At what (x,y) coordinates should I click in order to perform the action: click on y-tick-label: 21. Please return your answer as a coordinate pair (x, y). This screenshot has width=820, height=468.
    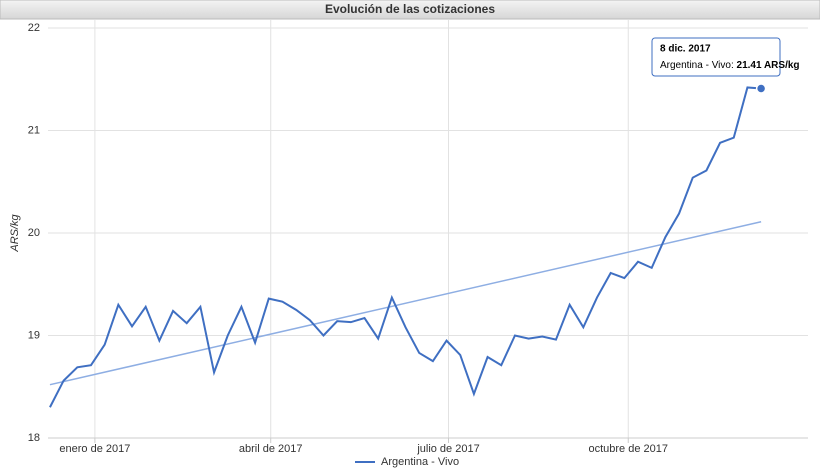
    Looking at the image, I should click on (34, 130).